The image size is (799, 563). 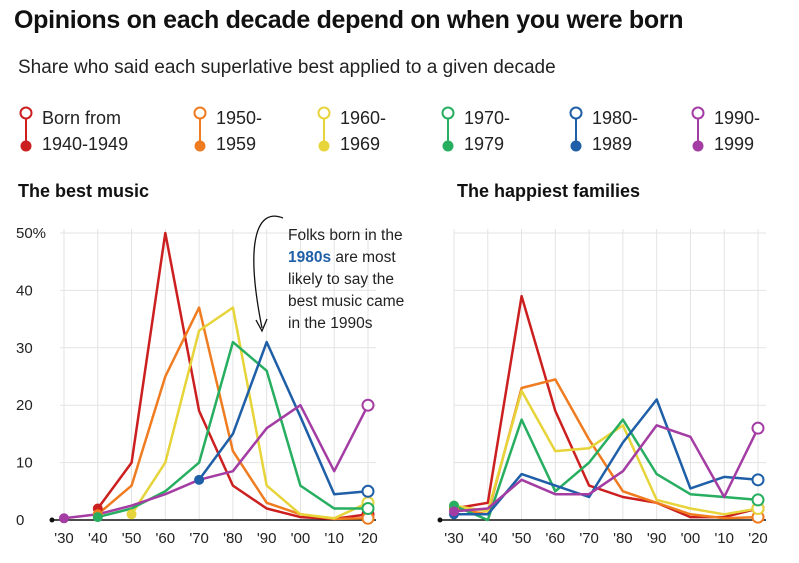 What do you see at coordinates (345, 235) in the screenshot?
I see `annotation-line1: Folks born in the` at bounding box center [345, 235].